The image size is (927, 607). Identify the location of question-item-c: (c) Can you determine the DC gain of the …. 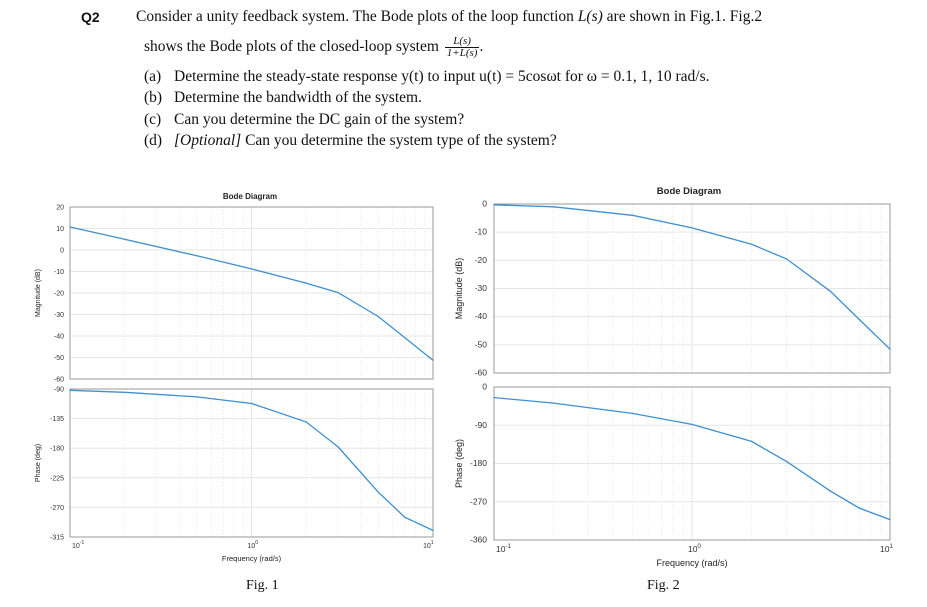
(304, 120).